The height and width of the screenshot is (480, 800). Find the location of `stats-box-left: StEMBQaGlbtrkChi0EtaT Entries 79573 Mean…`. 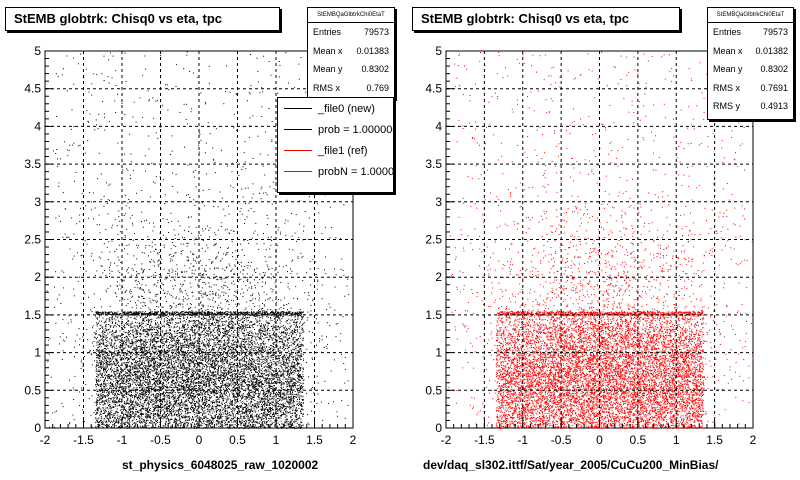

stats-box-left: StEMBQaGlbtrkChi0EtaT Entries 79573 Mean… is located at coordinates (351, 53).